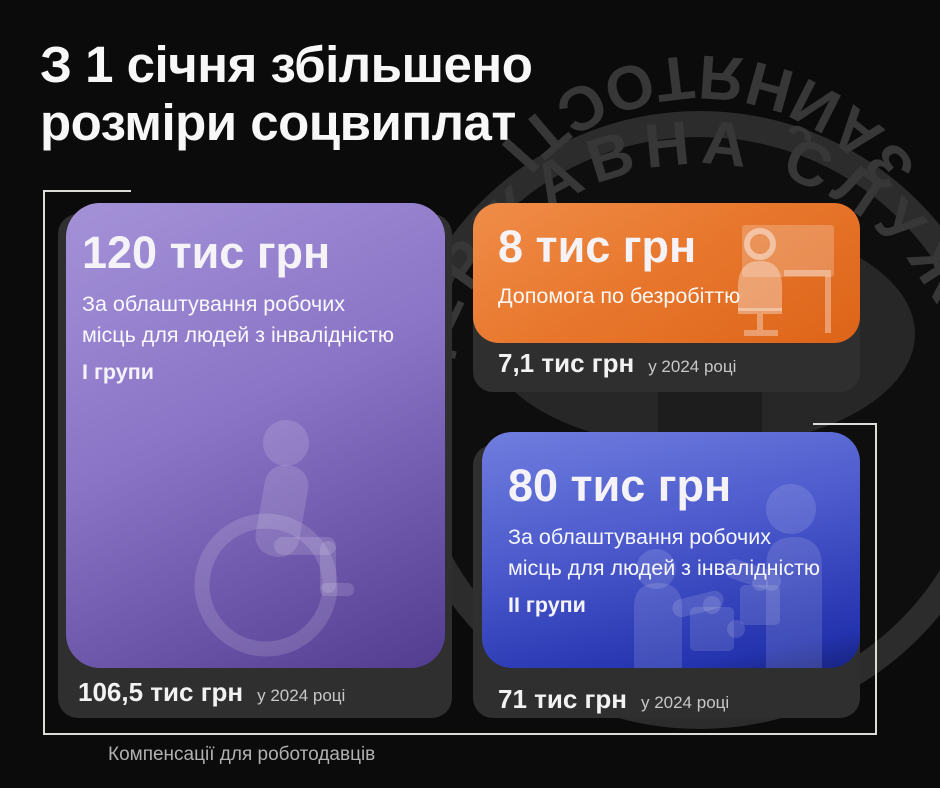 The width and height of the screenshot is (940, 788). I want to click on card-amount: 120 тис грн, so click(206, 252).